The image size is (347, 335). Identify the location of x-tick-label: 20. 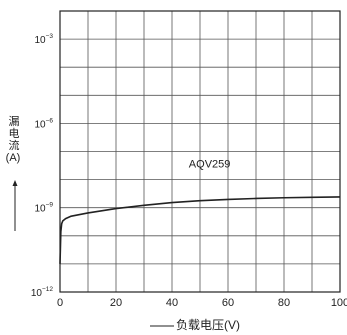
(116, 303).